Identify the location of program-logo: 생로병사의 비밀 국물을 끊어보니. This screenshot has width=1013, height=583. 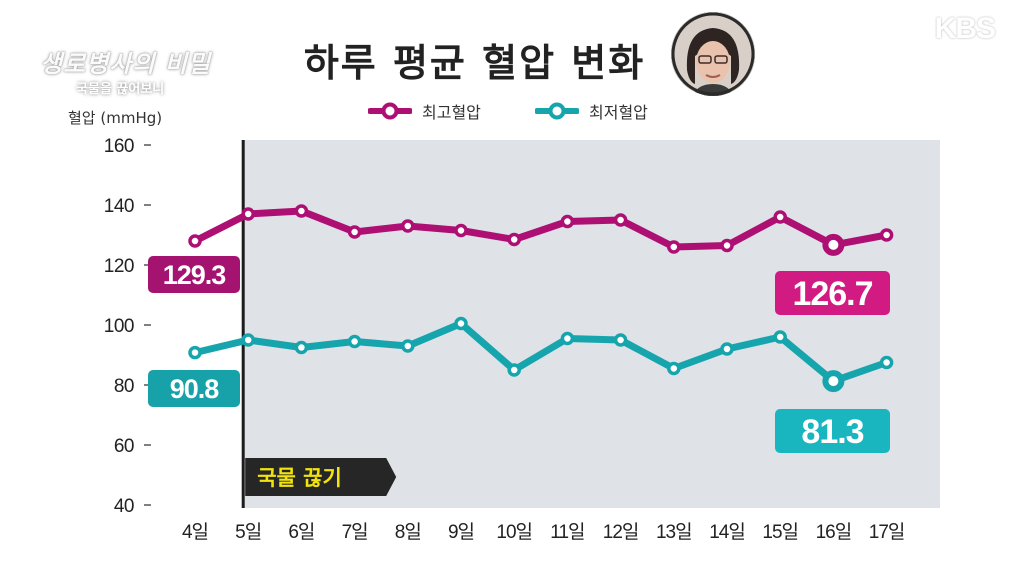
(123, 54).